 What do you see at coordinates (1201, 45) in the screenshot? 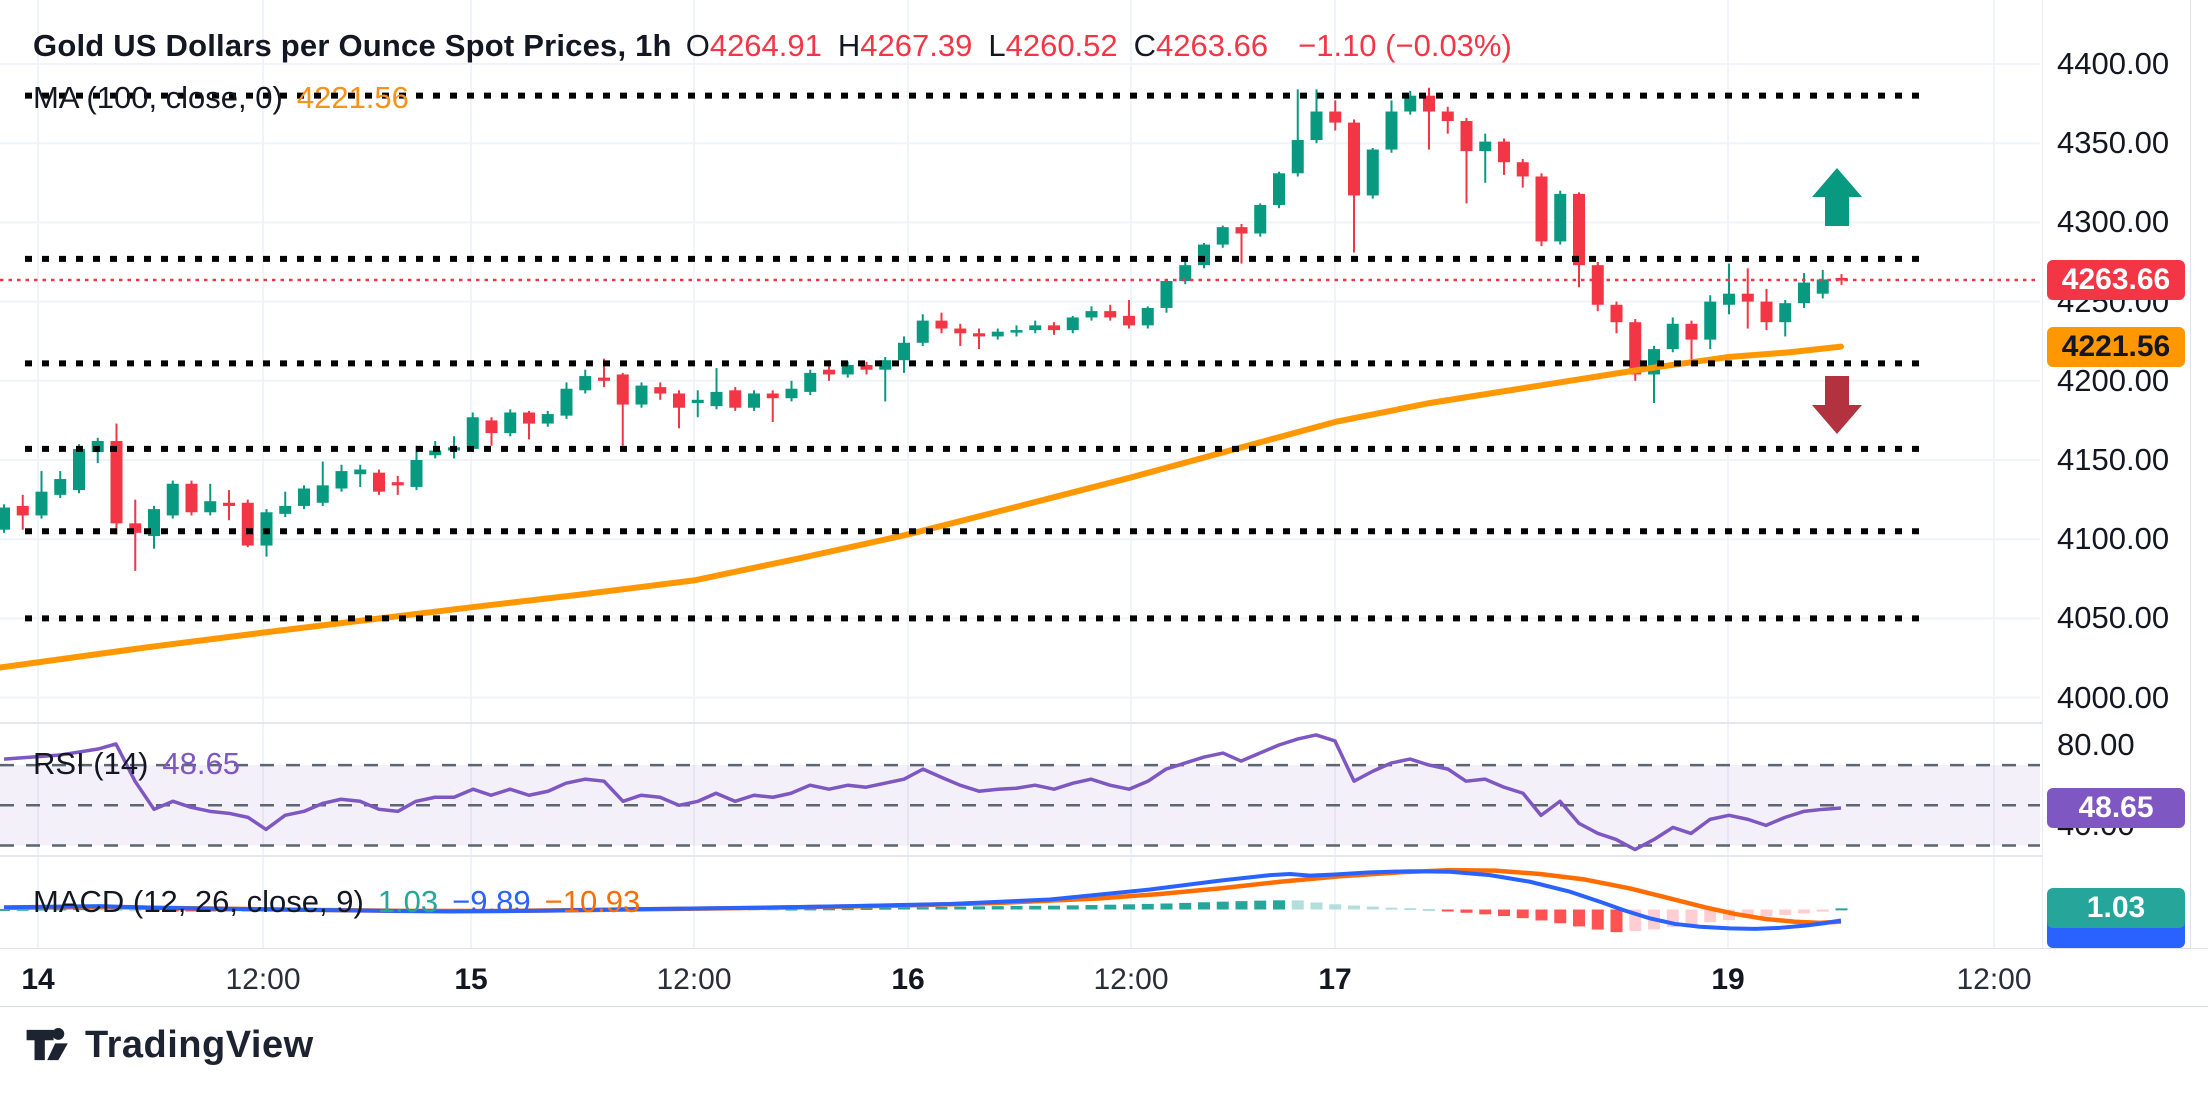
I see `ohlc-c: C4263.66` at bounding box center [1201, 45].